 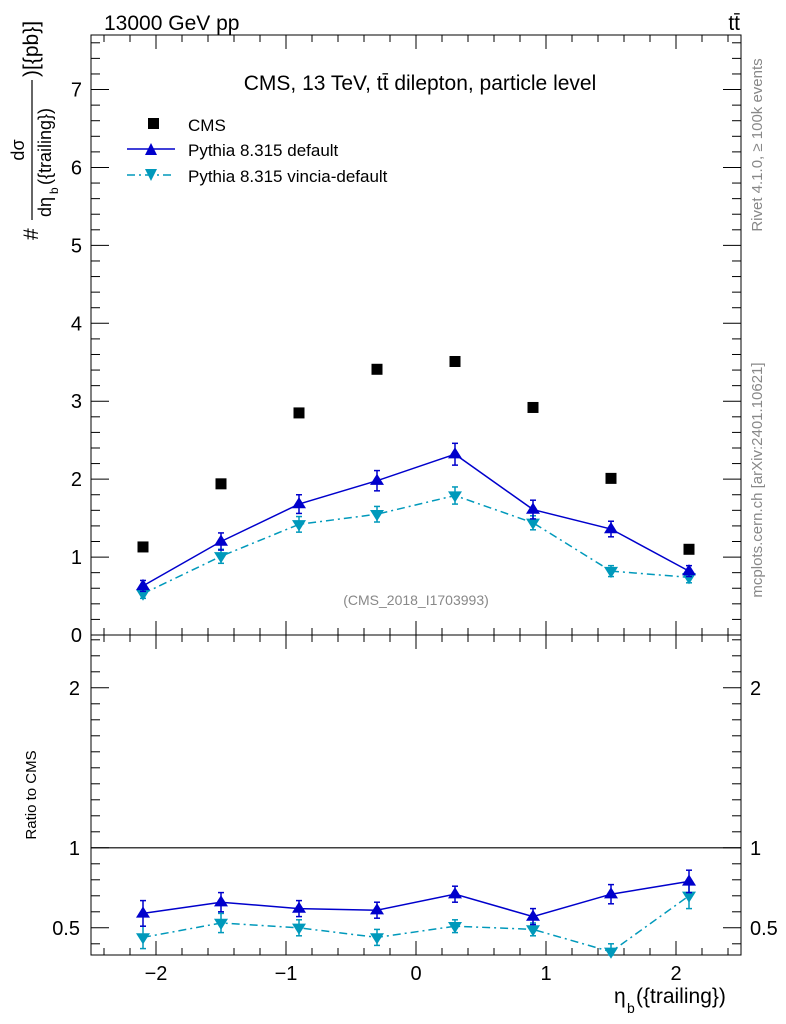 What do you see at coordinates (76, 324) in the screenshot?
I see `y-tick-label: 4` at bounding box center [76, 324].